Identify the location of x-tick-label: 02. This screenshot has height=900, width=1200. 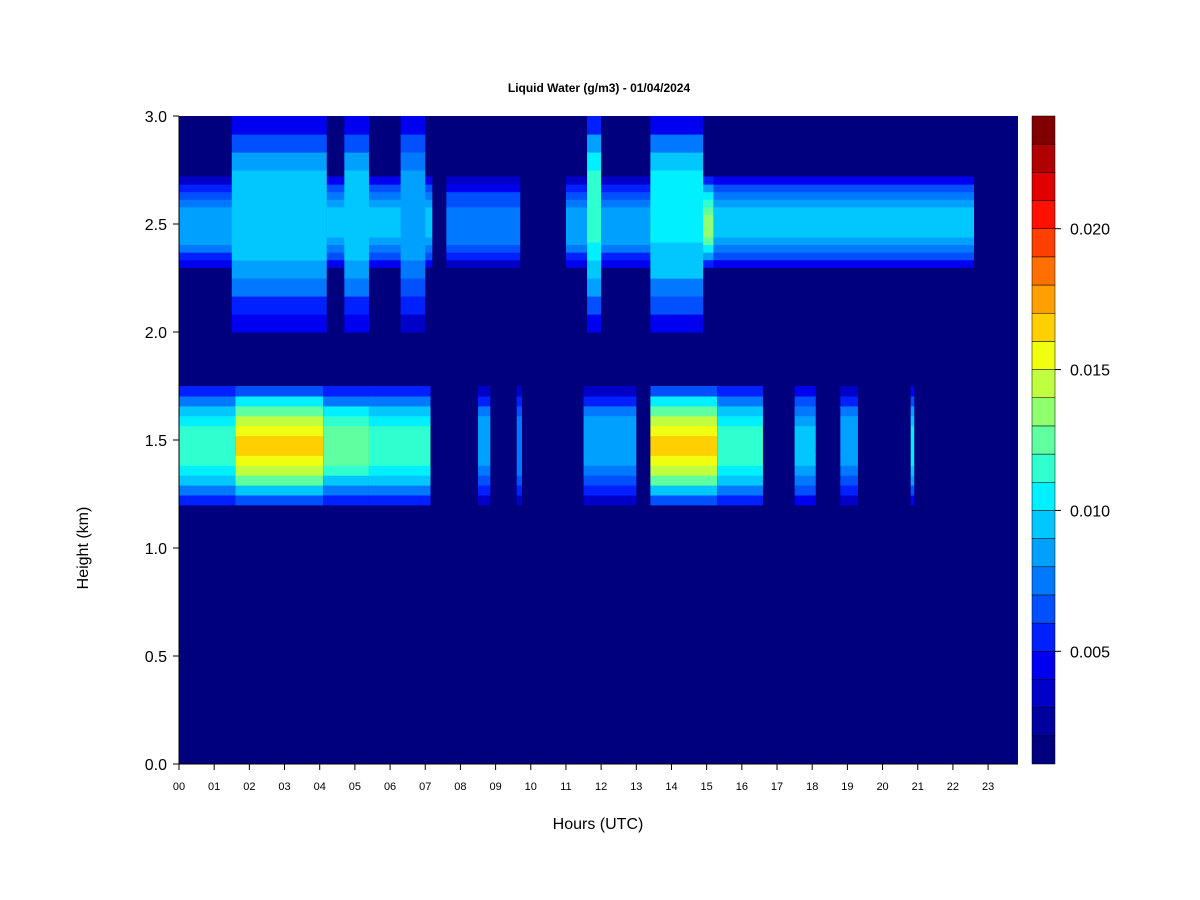
(249, 787).